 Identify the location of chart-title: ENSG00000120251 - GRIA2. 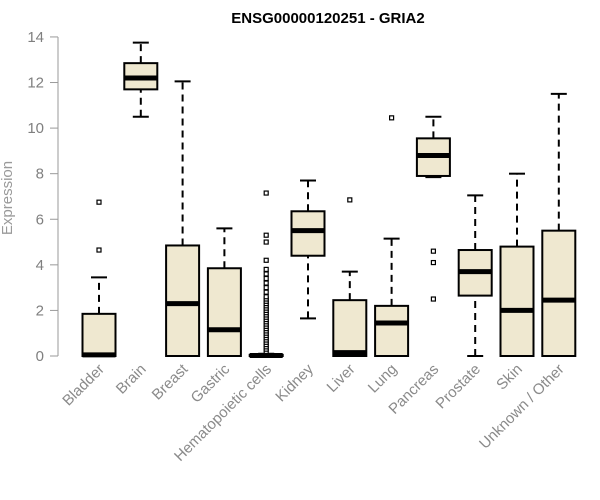
(327, 18).